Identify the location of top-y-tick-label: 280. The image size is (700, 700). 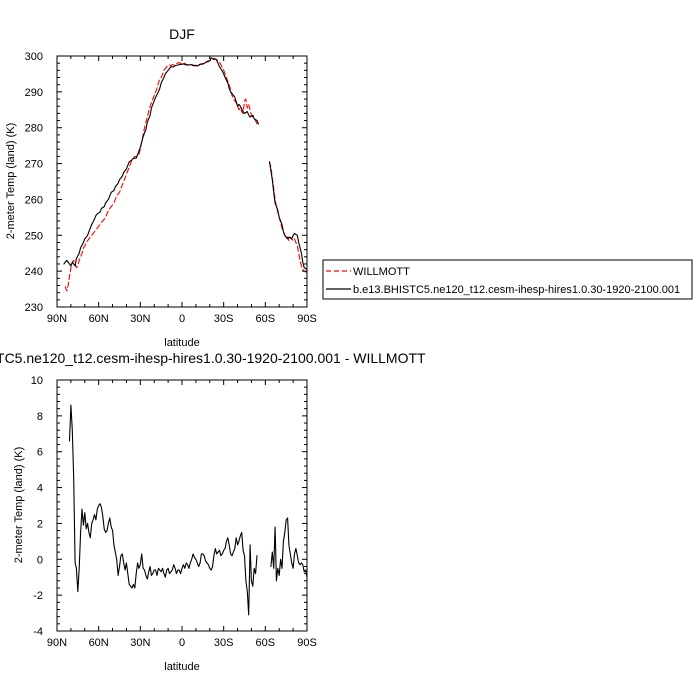
(34, 129).